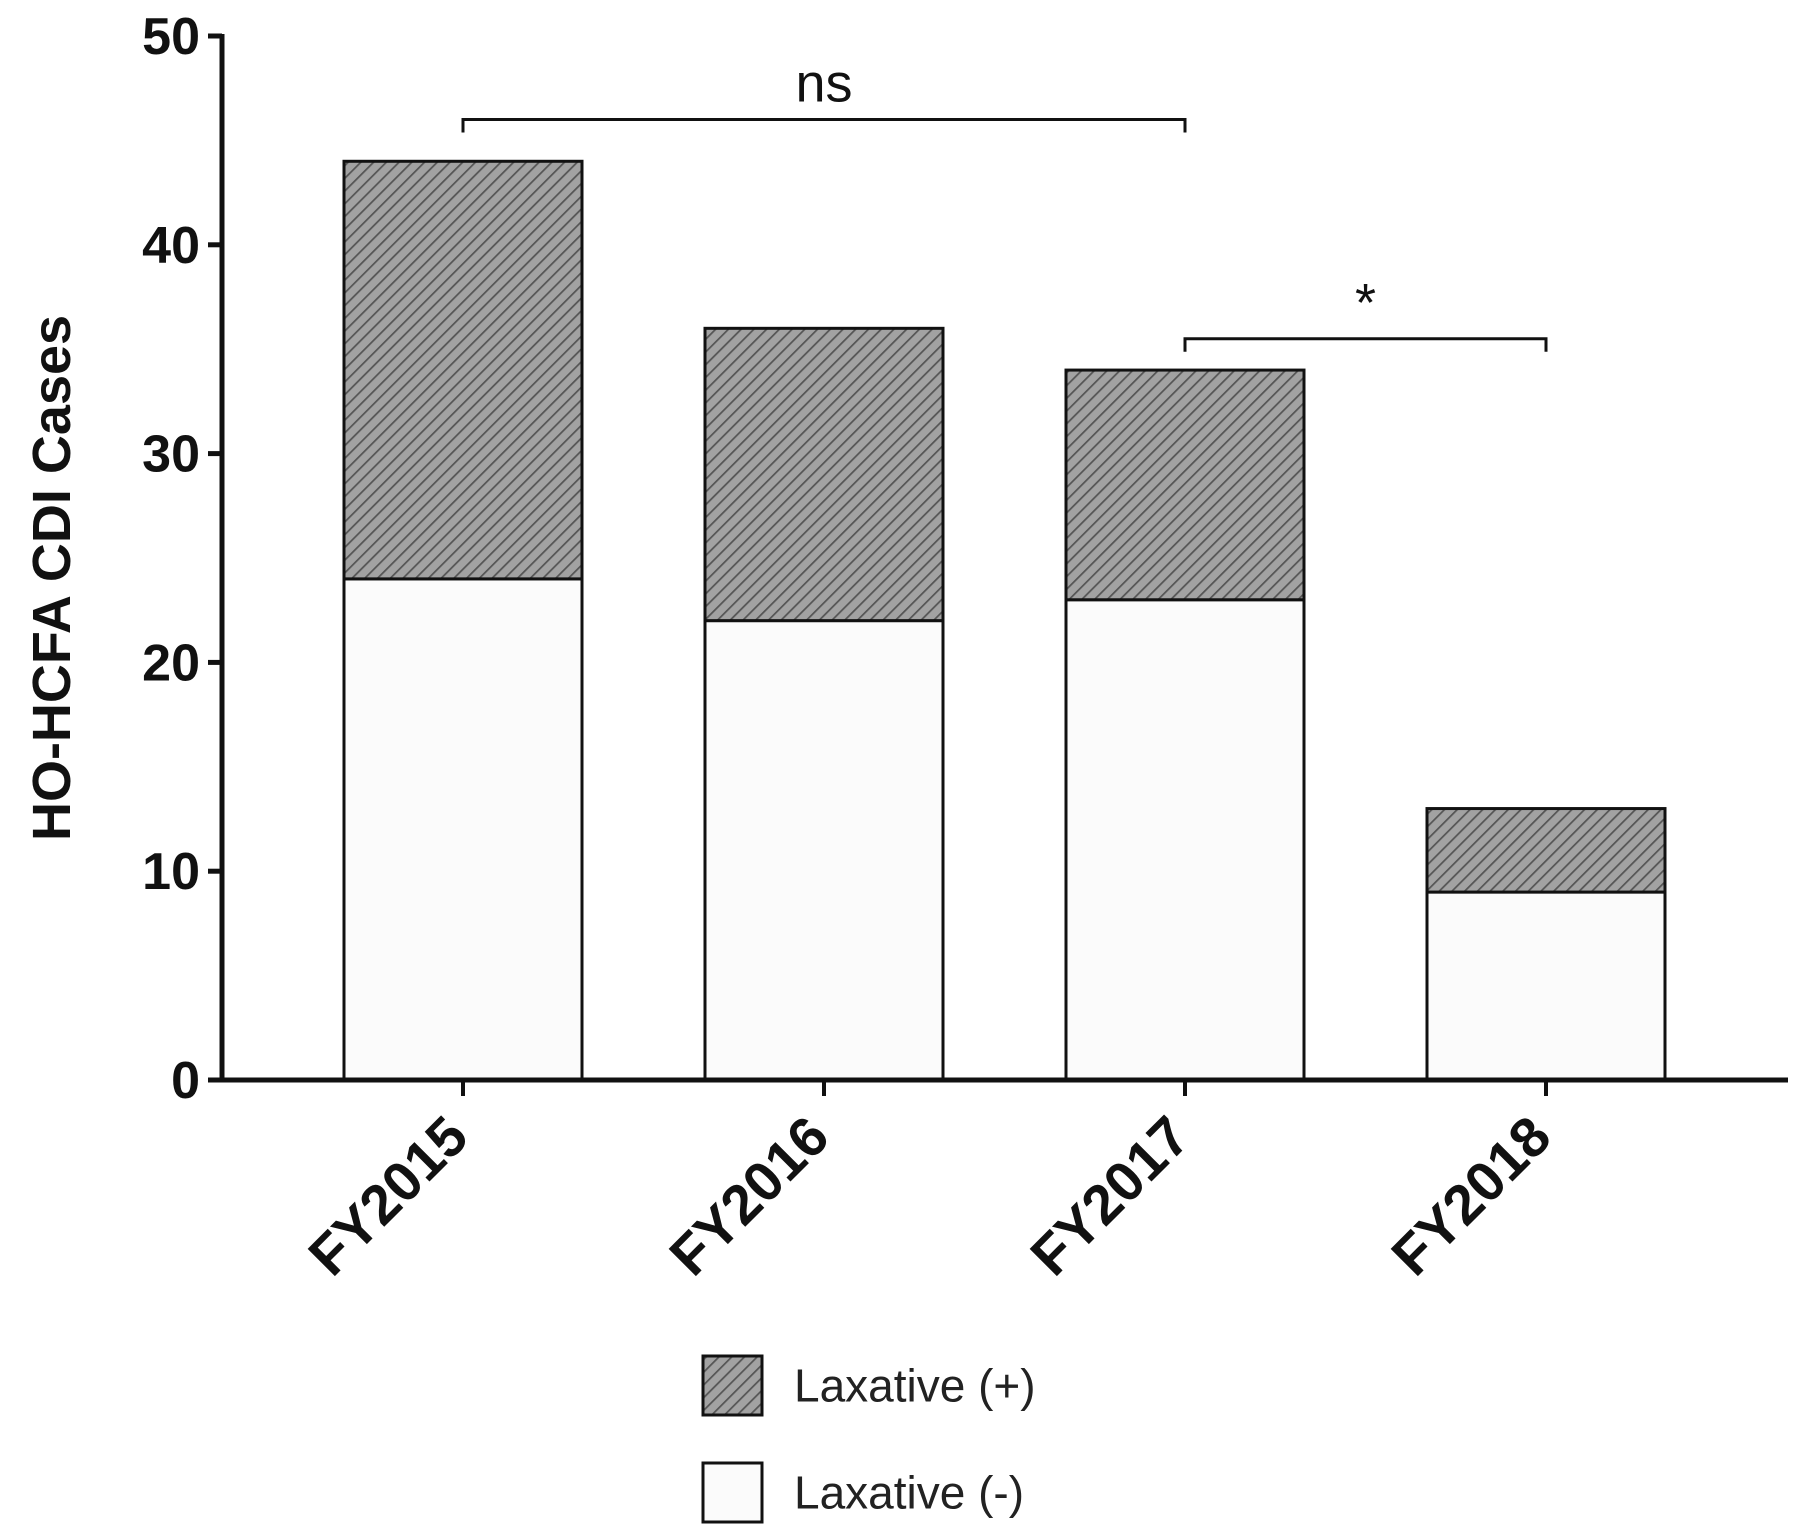  Describe the element at coordinates (171, 872) in the screenshot. I see `y-tick-label-10: 10` at that location.